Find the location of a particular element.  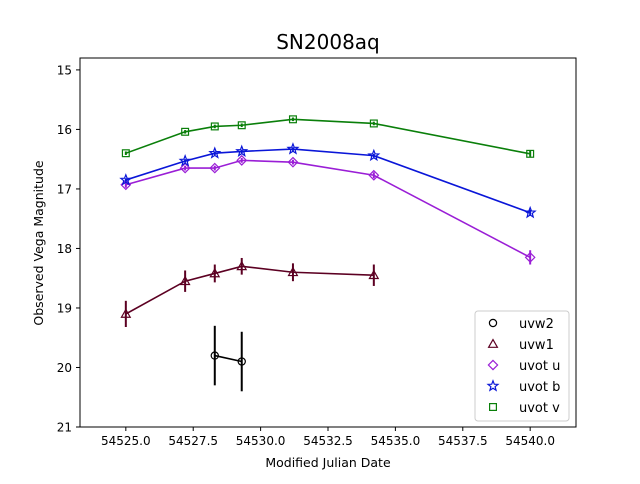

y-tick-label: 17 is located at coordinates (64, 189).